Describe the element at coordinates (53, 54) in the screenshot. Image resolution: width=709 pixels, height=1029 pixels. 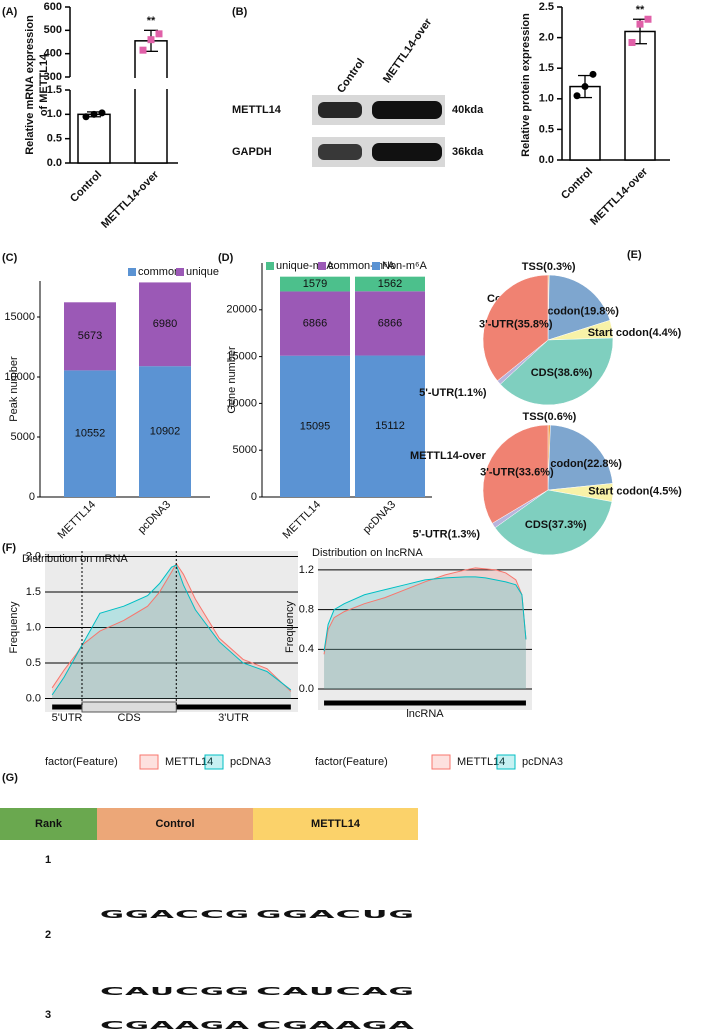
I see `y-tick-label: 400` at that location.